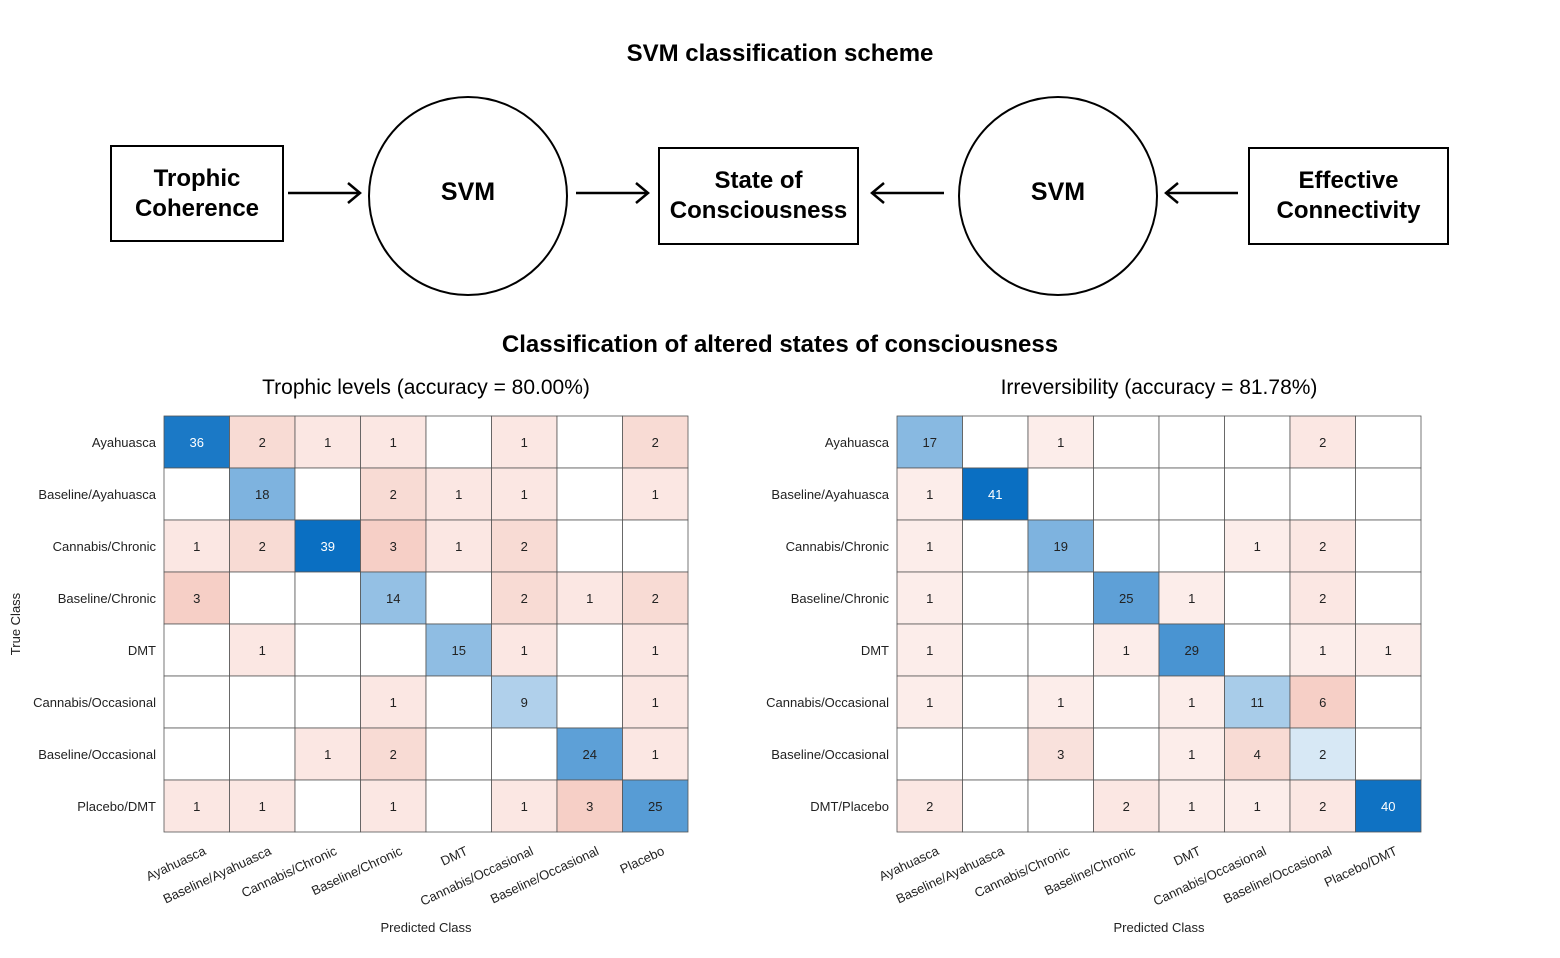  Describe the element at coordinates (613, 193) in the screenshot. I see `arrow-svm-to-state` at that location.